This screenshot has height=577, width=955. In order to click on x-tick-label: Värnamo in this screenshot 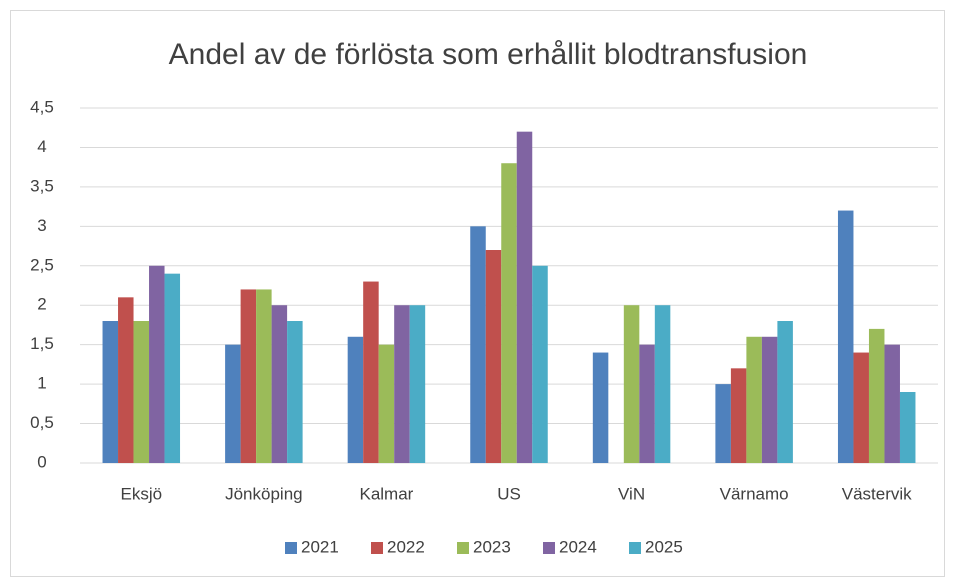, I will do `click(754, 493)`.